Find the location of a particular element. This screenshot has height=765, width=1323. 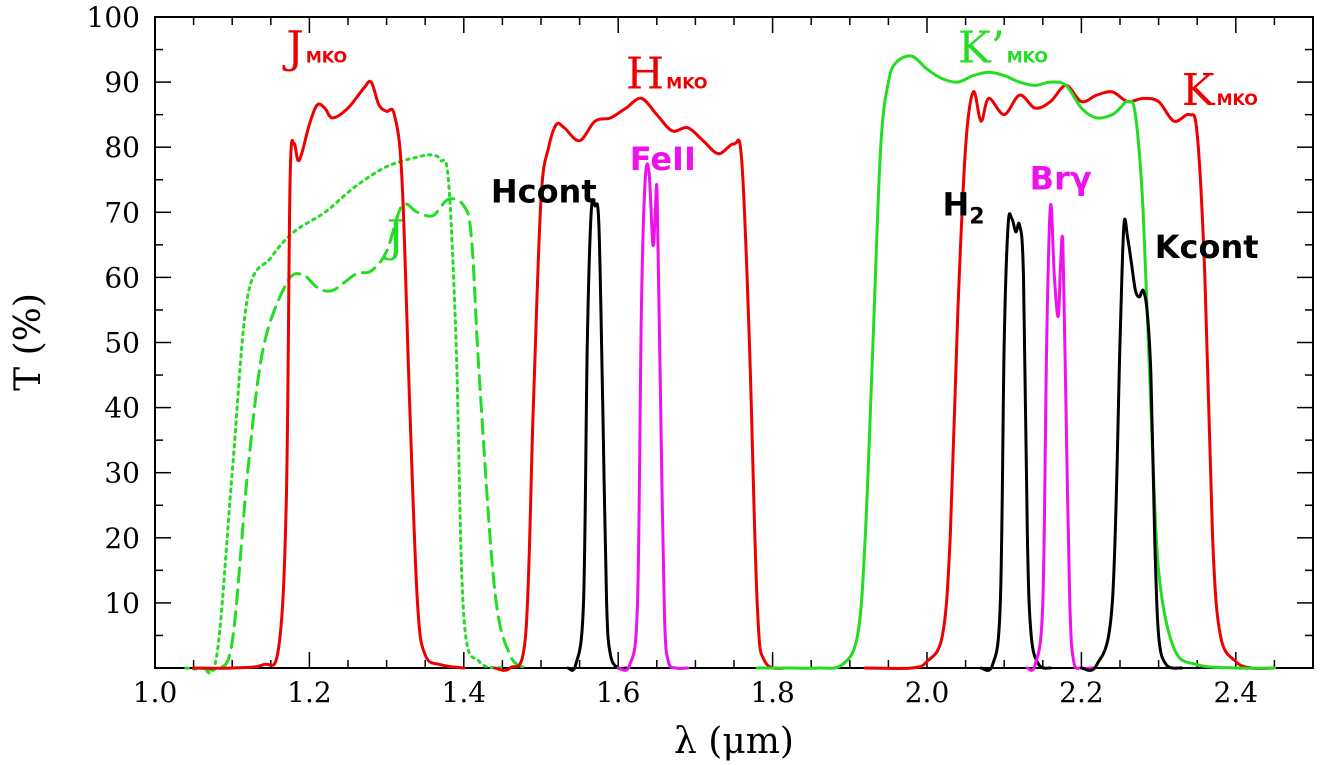

y-tick-label: 80 is located at coordinates (122, 147).